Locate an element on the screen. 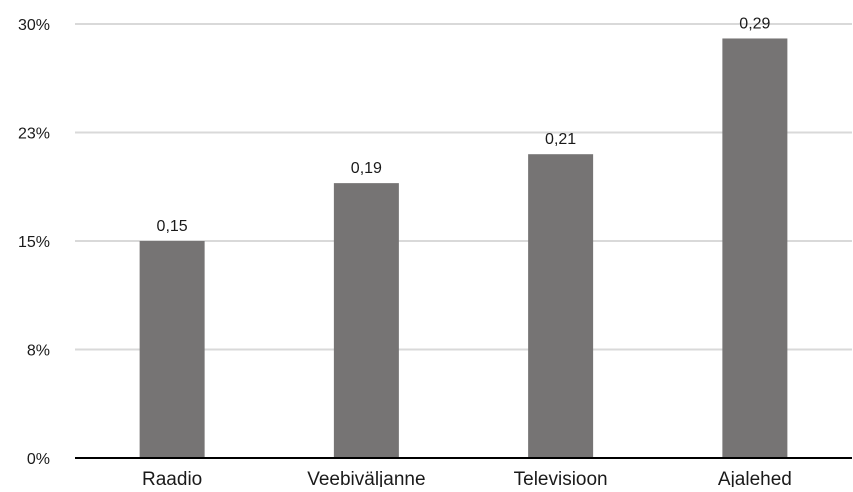 Image resolution: width=853 pixels, height=492 pixels. y-tick-label: 8% is located at coordinates (38, 351).